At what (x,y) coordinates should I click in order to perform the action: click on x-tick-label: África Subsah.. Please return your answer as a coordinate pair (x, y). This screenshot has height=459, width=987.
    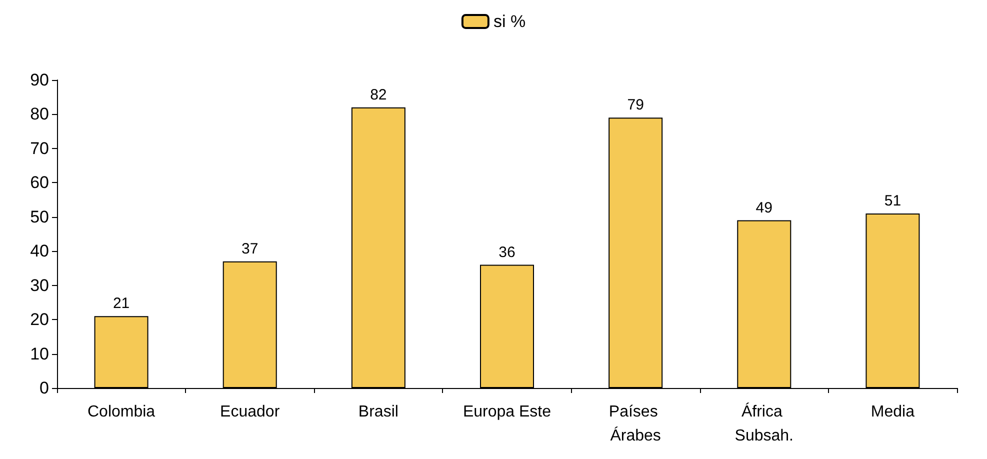
    Looking at the image, I should click on (764, 423).